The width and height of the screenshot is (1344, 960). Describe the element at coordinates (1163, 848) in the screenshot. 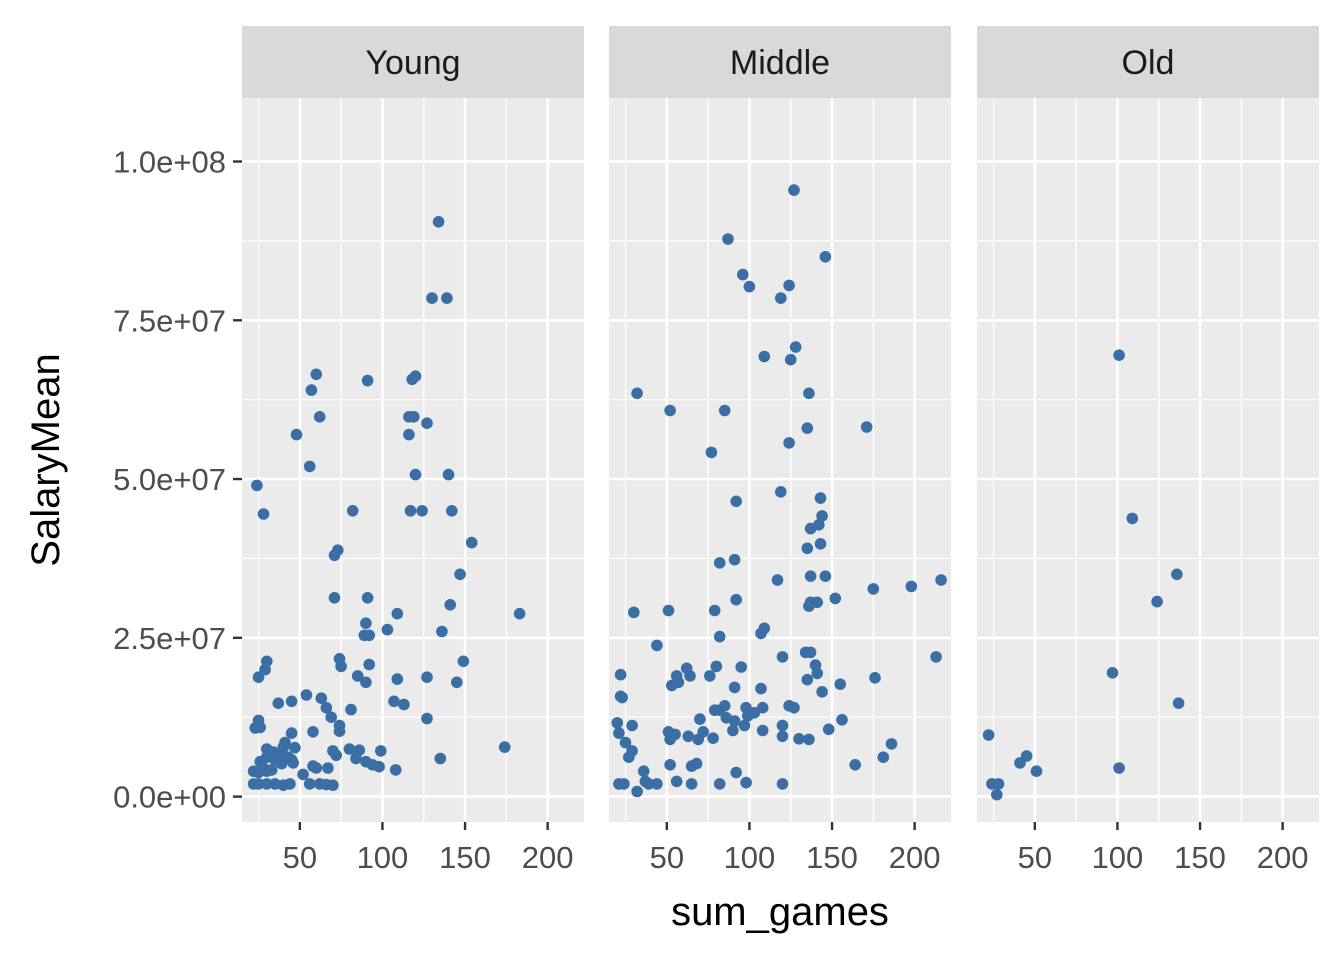

I see `x-axis-old: 50 100 150 200` at that location.